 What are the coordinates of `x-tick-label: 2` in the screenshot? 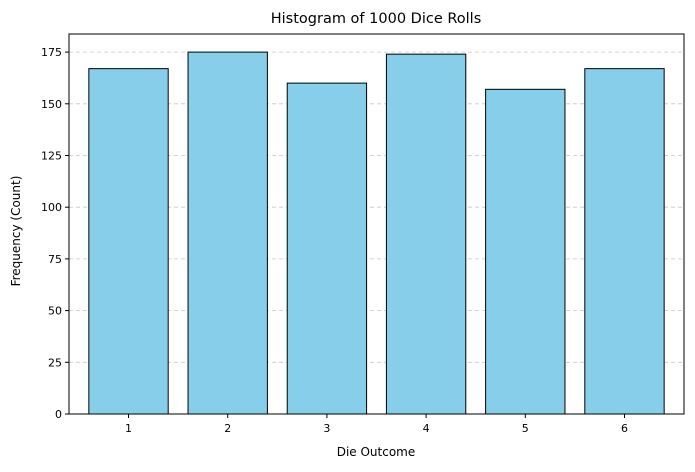 It's located at (227, 428).